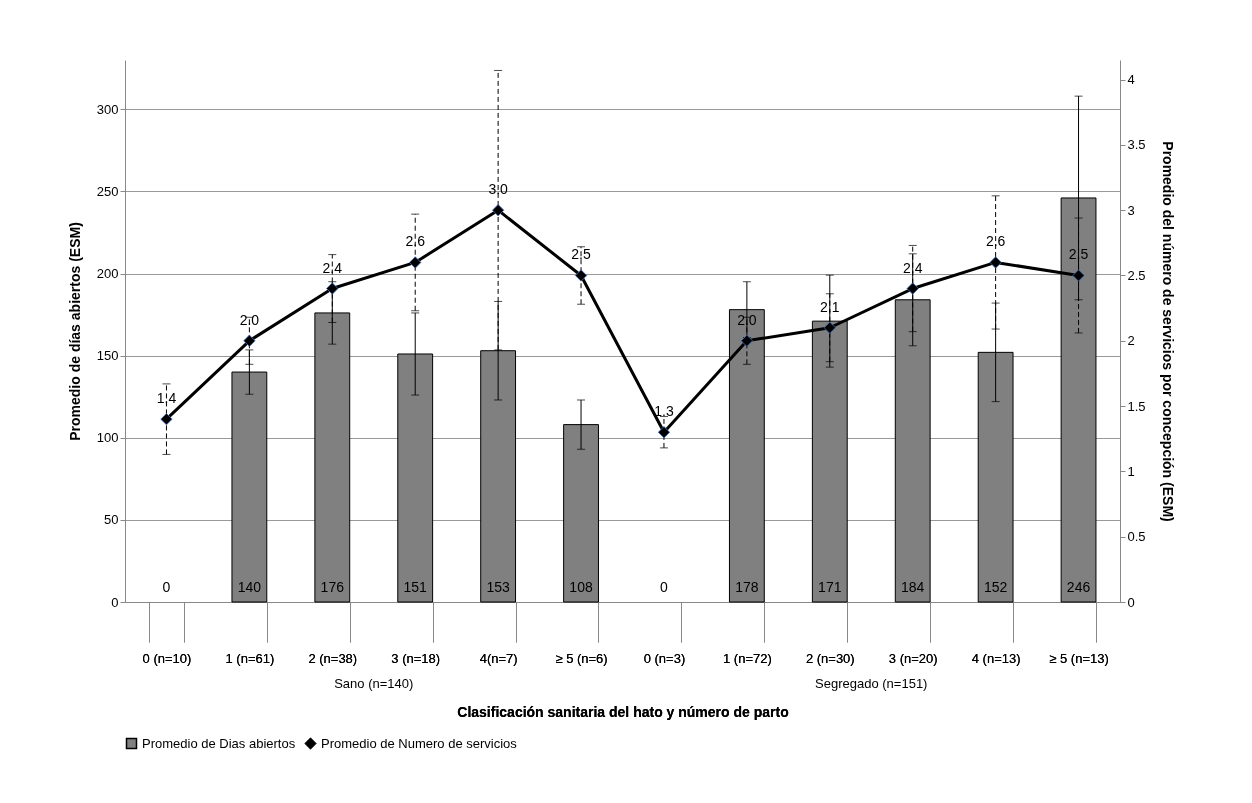 This screenshot has height=803, width=1252. Describe the element at coordinates (249, 319) in the screenshot. I see `data-label: 2.0` at that location.